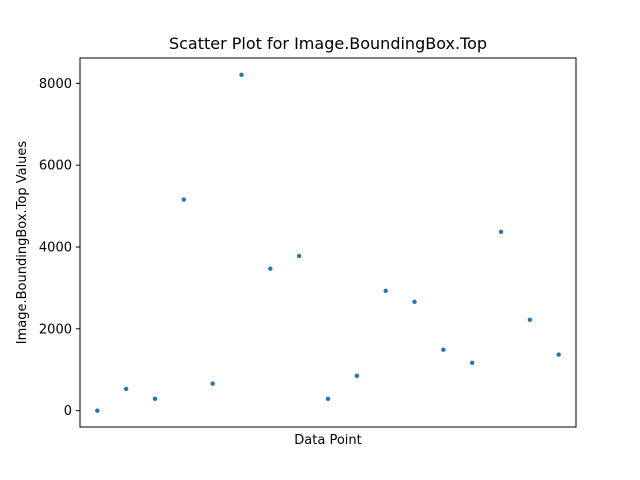 The width and height of the screenshot is (640, 480). What do you see at coordinates (327, 440) in the screenshot?
I see `x-axis-label: Data Point` at bounding box center [327, 440].